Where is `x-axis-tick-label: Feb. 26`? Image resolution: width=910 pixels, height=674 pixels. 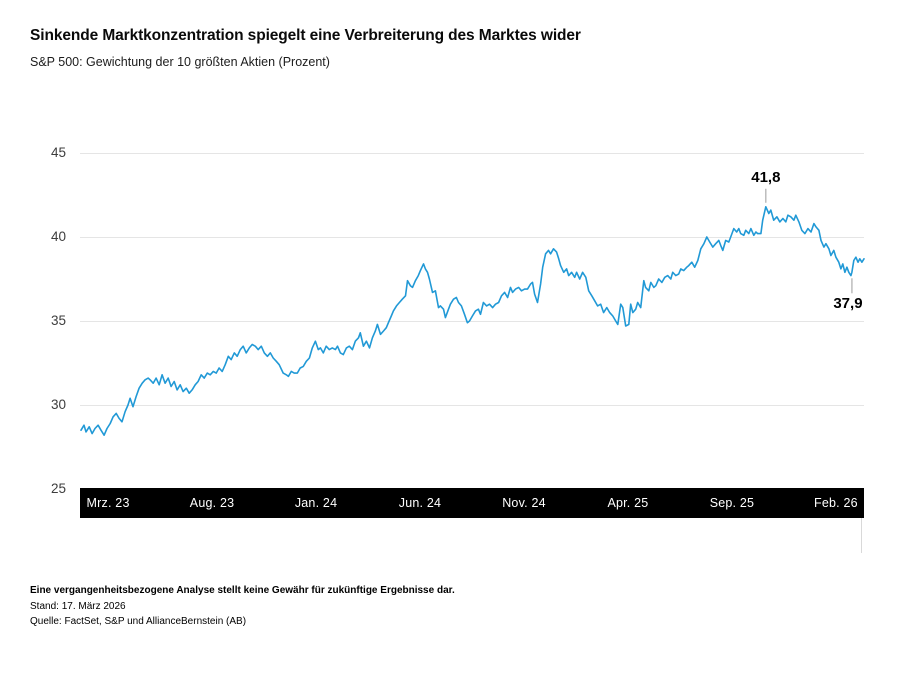
x-axis-tick-label: Feb. 26 is located at coordinates (836, 503).